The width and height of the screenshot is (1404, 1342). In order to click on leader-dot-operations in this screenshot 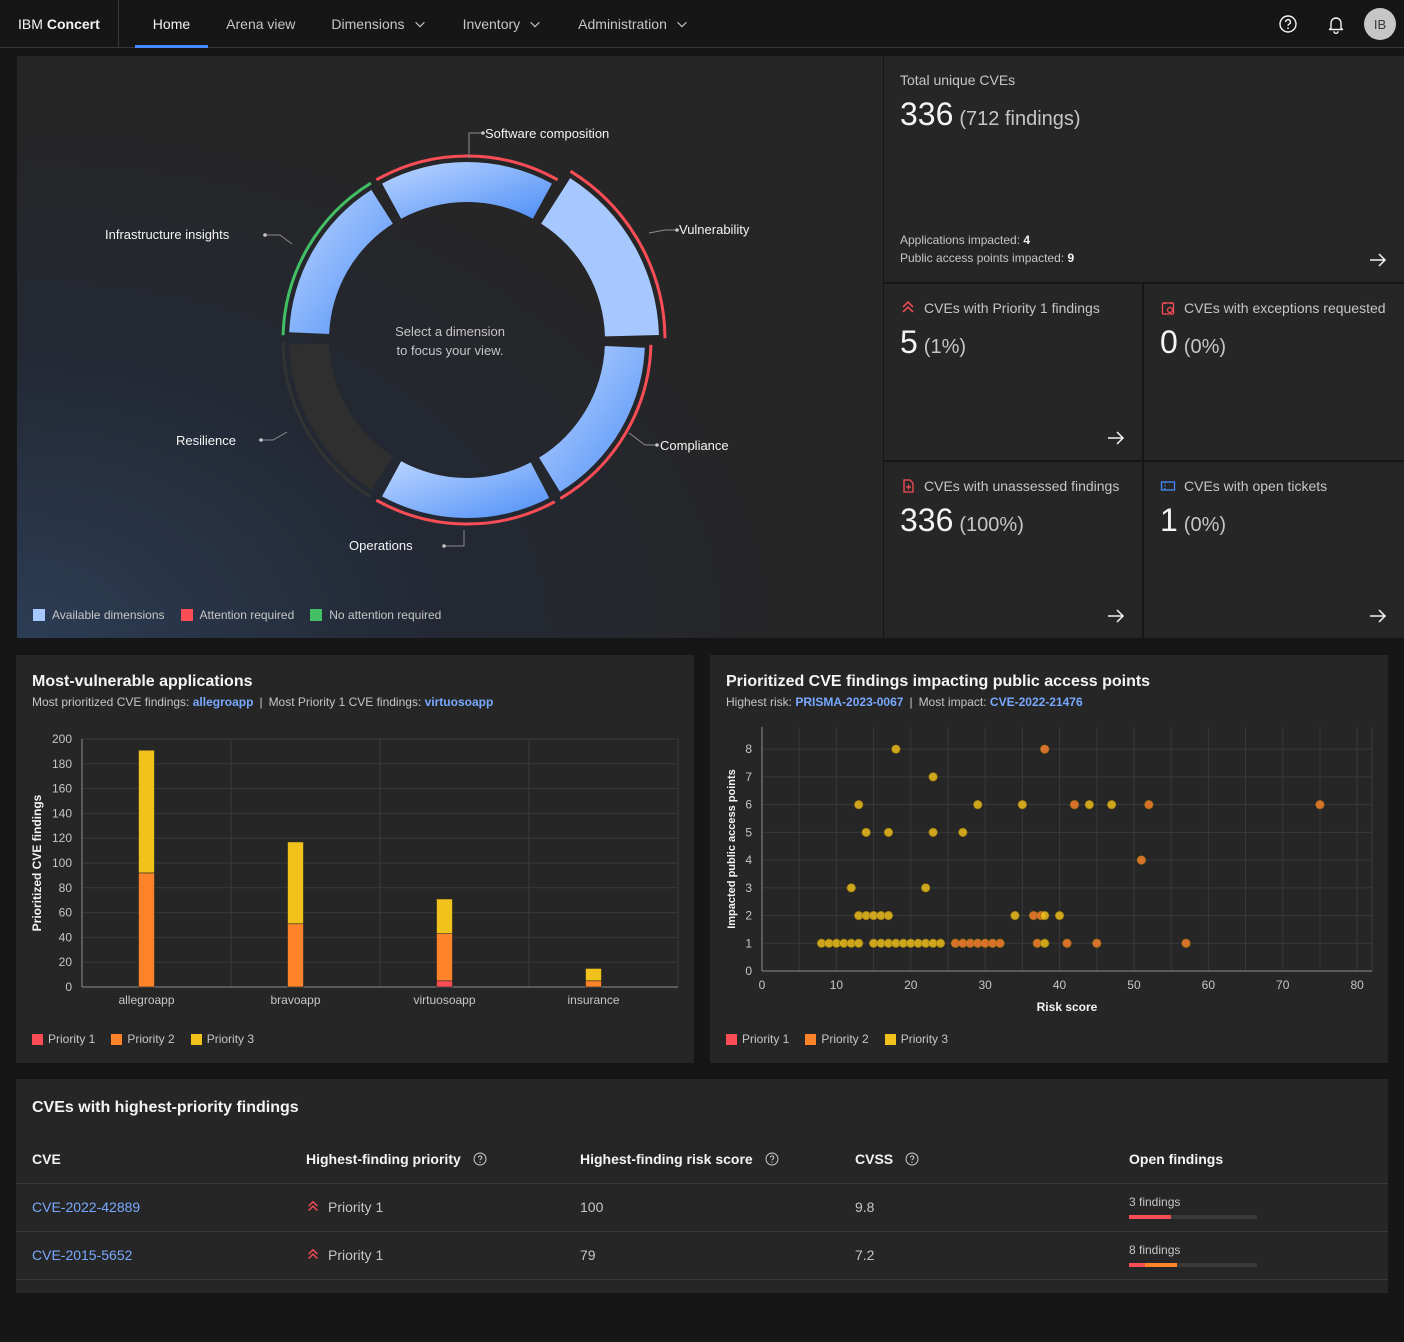, I will do `click(444, 546)`.